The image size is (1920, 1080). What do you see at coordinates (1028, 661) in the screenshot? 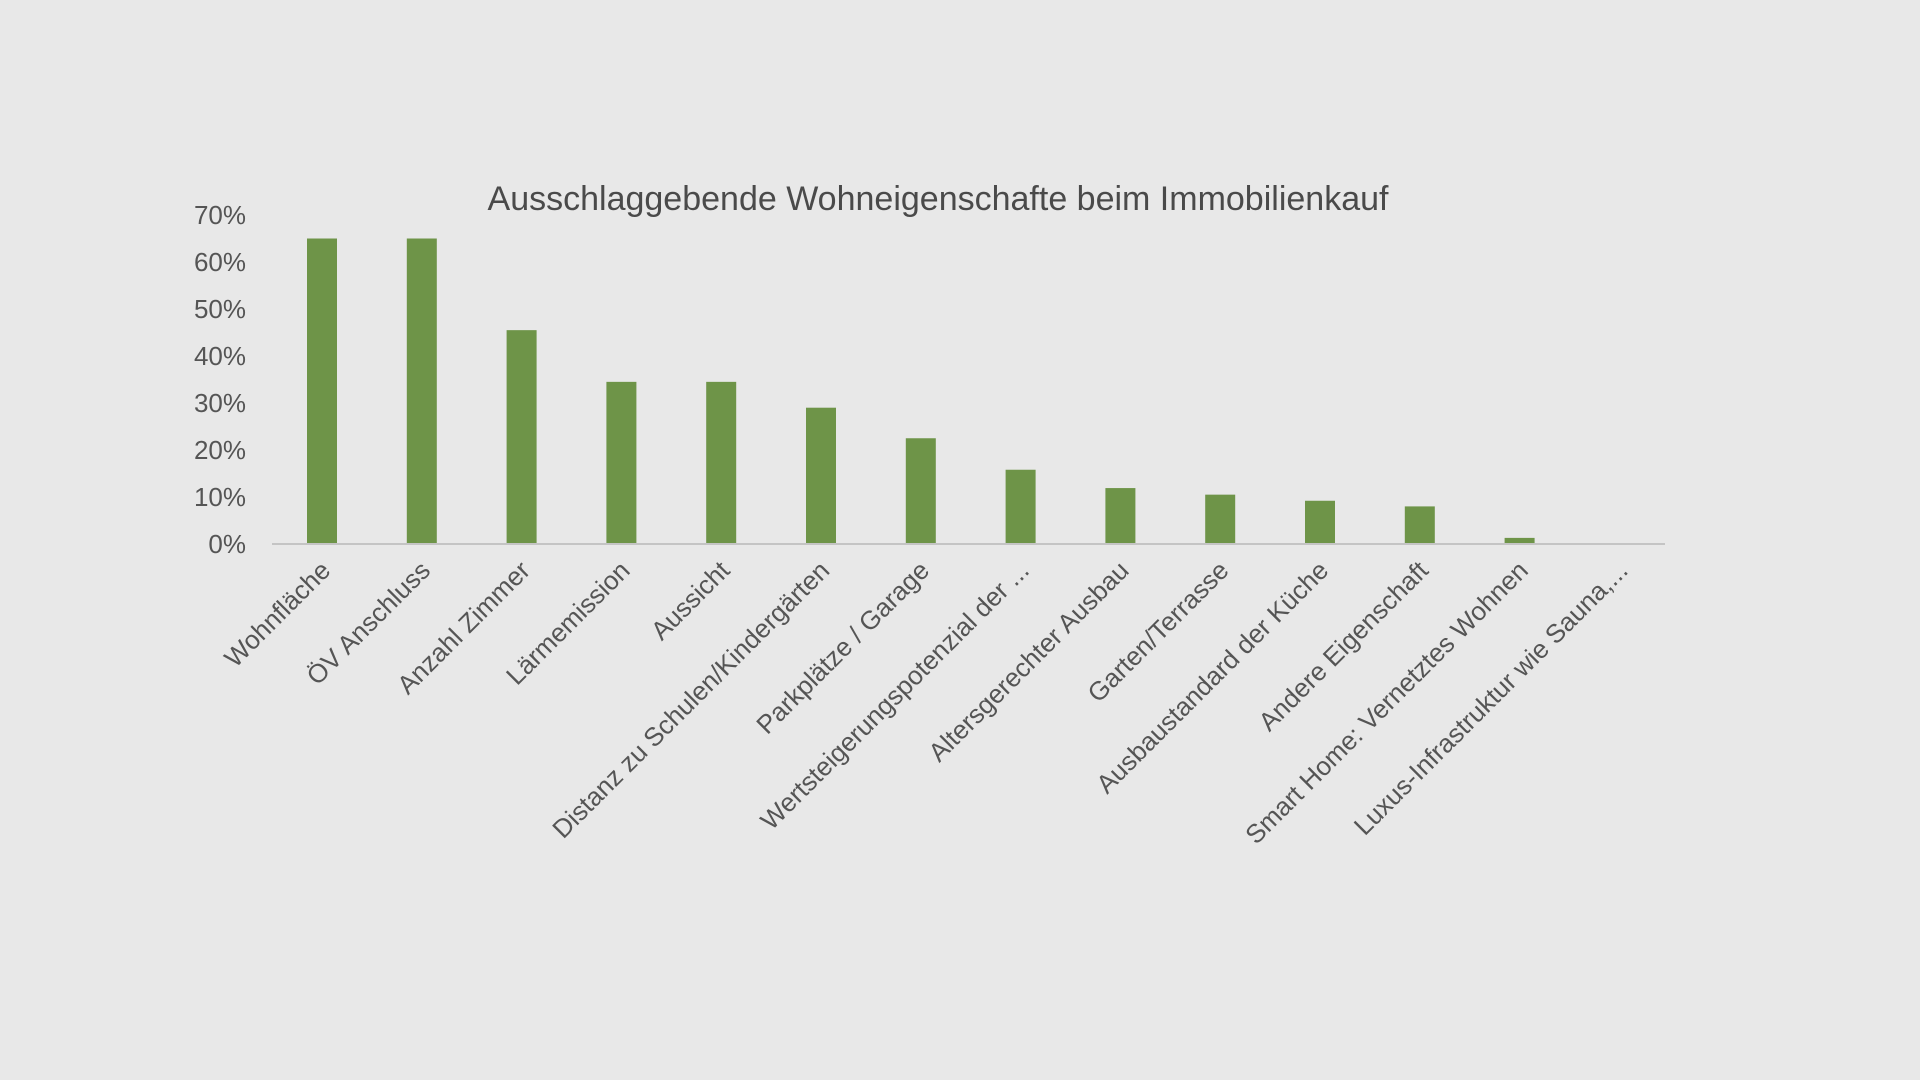
I see `x-tick-label: Altersgerechter Ausbau` at bounding box center [1028, 661].